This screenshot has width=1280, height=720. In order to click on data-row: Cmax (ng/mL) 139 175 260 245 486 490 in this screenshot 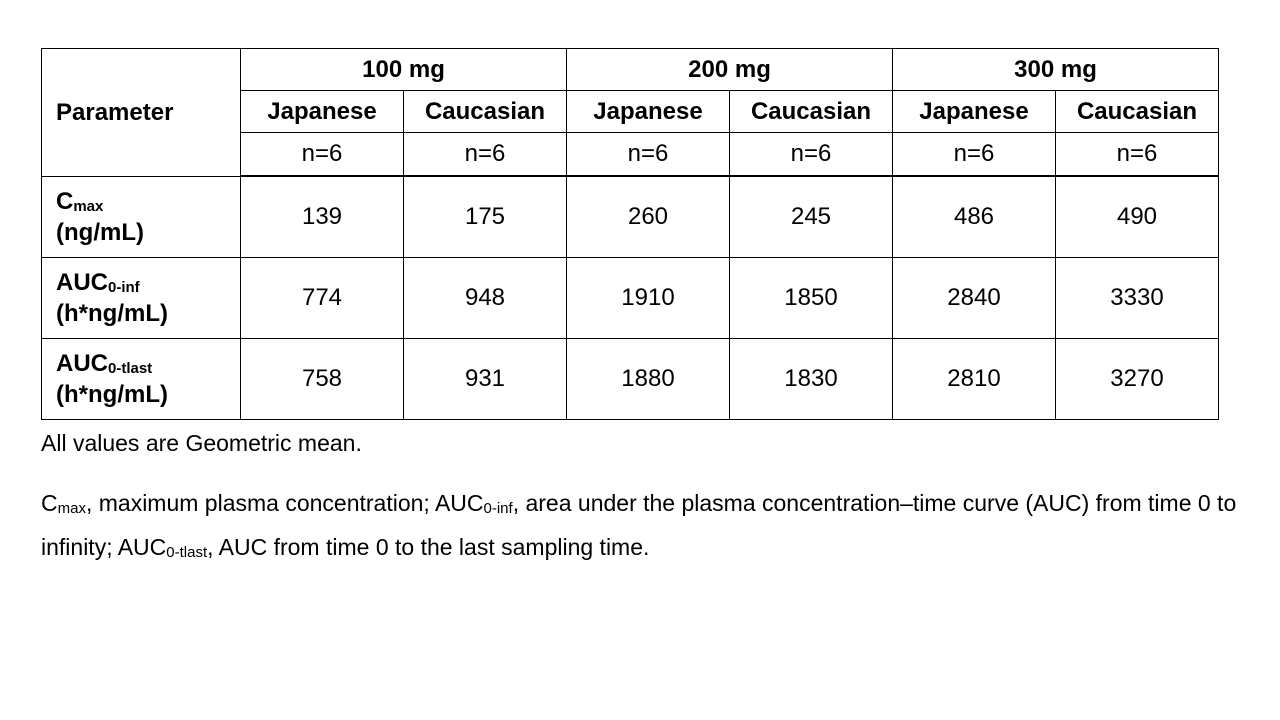, I will do `click(630, 216)`.